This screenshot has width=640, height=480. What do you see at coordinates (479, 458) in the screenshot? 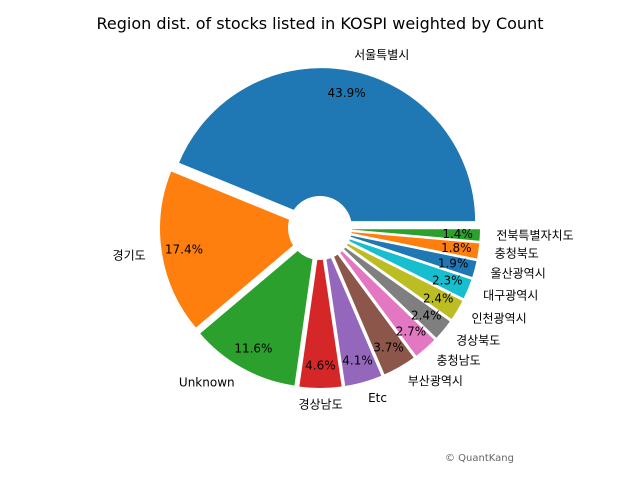
I see `credit-text: © QuantKang` at bounding box center [479, 458].